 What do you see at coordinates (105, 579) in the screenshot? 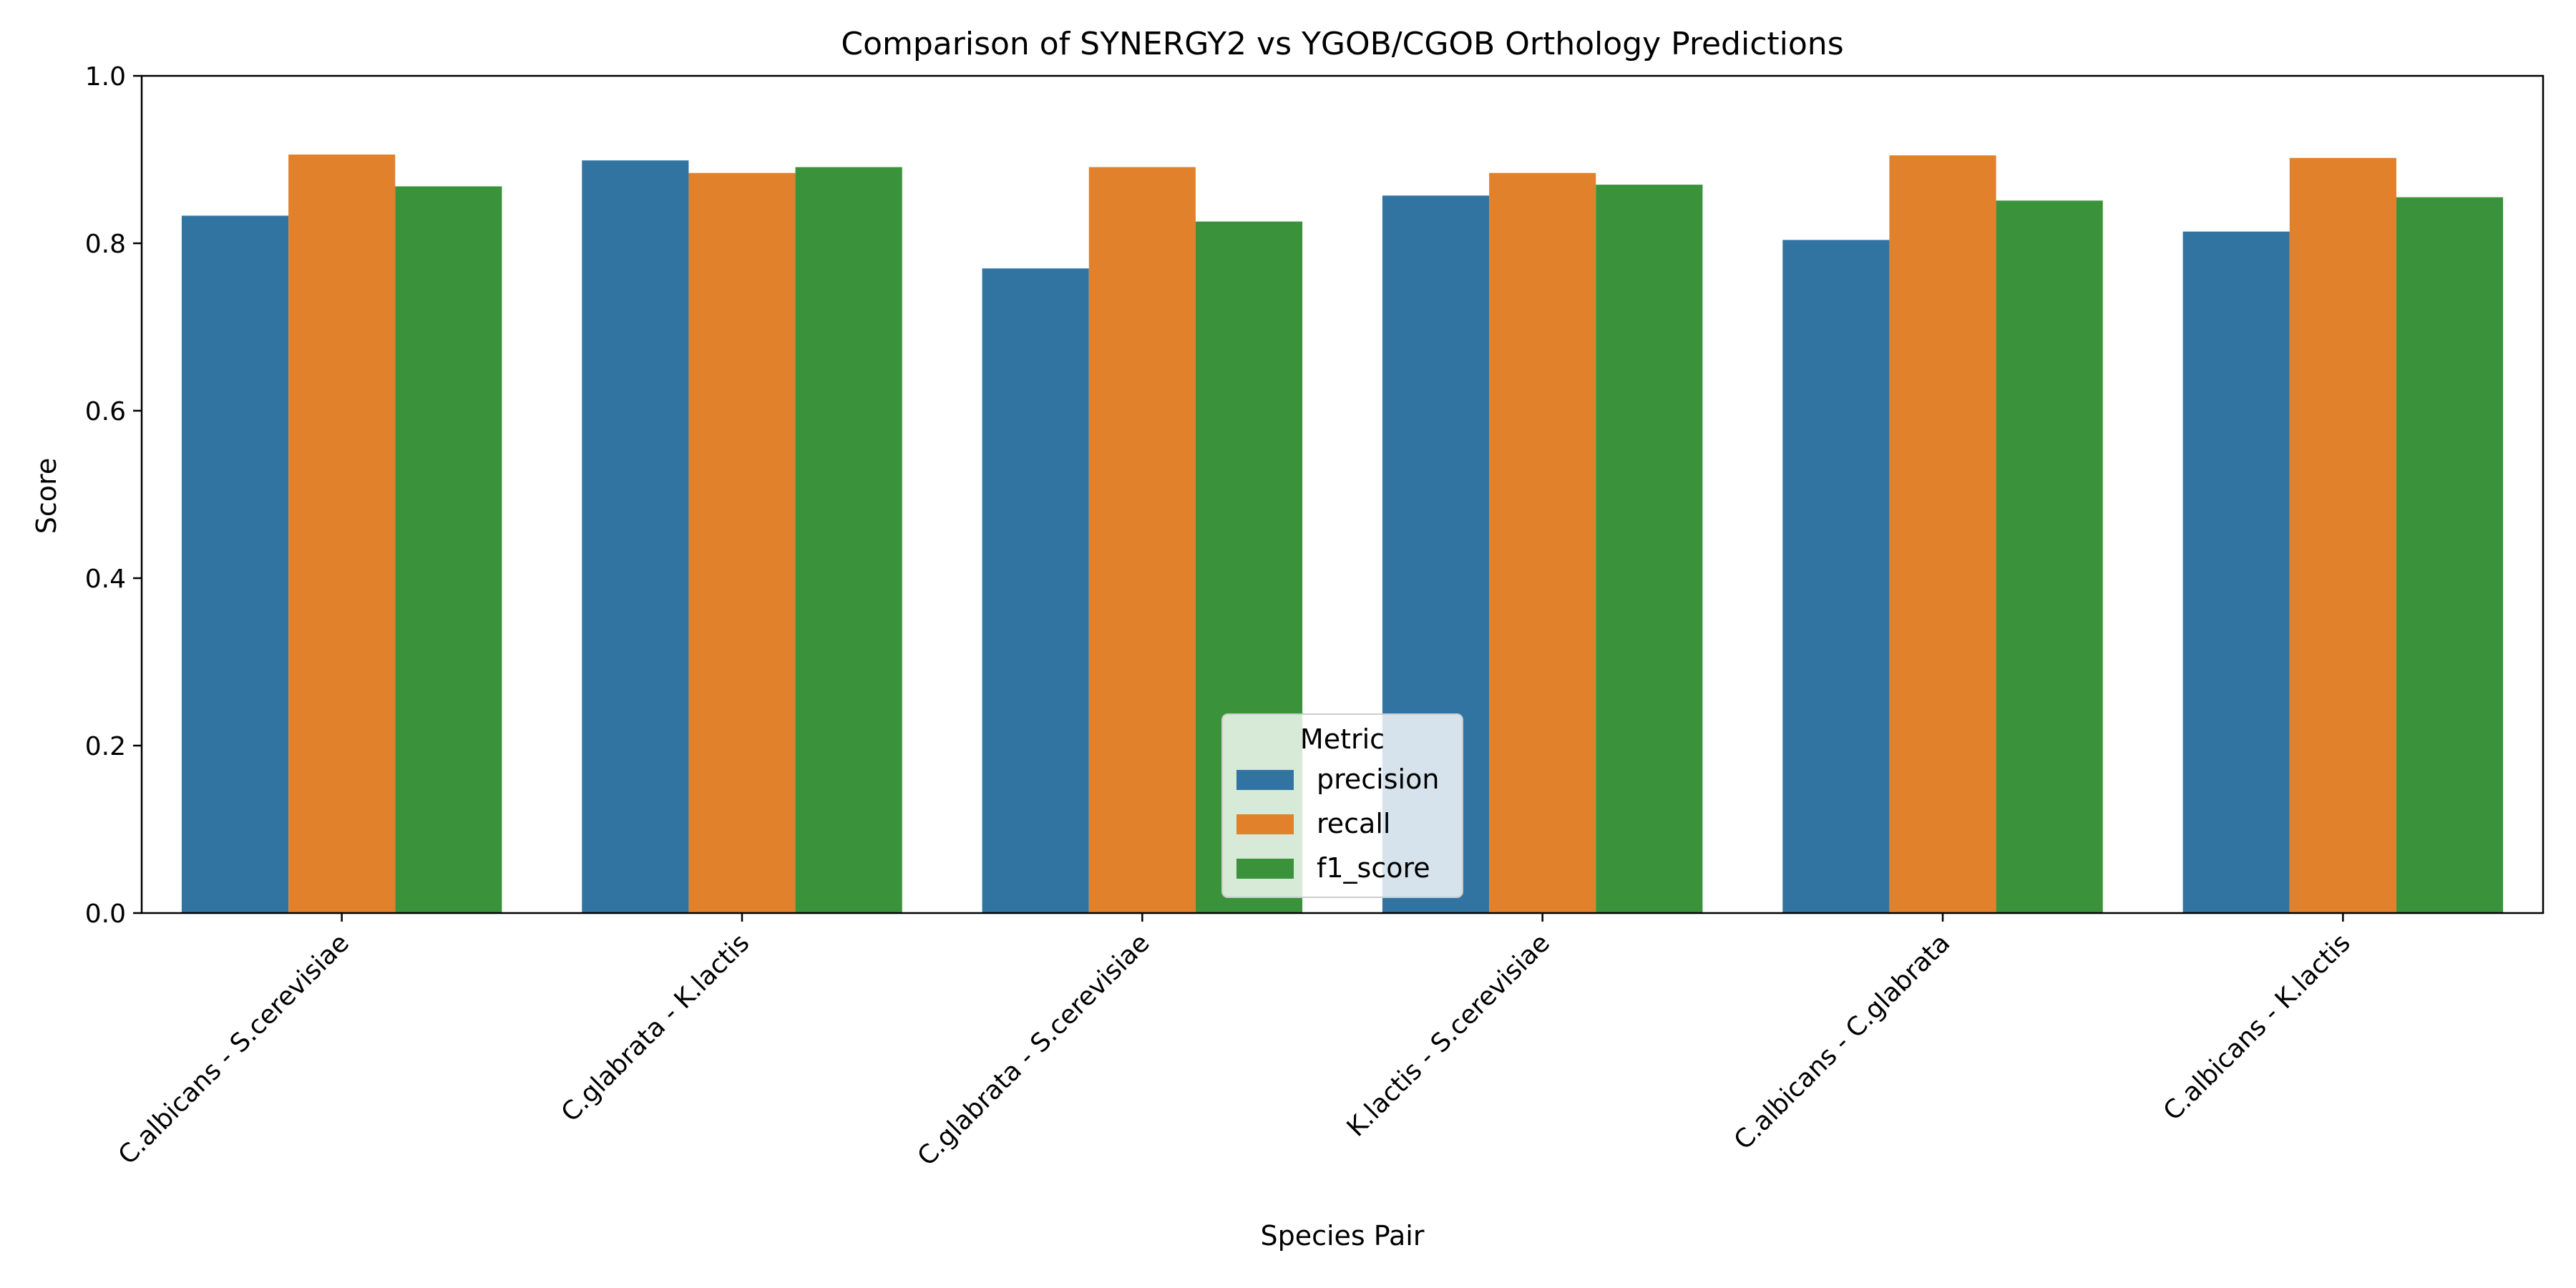
I see `y-tick-label: 0.4` at bounding box center [105, 579].